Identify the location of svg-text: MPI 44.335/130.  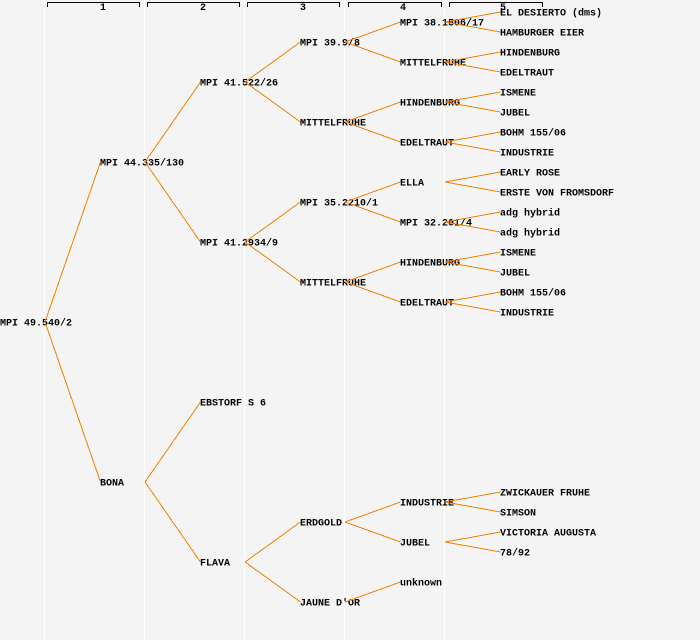
(142, 164).